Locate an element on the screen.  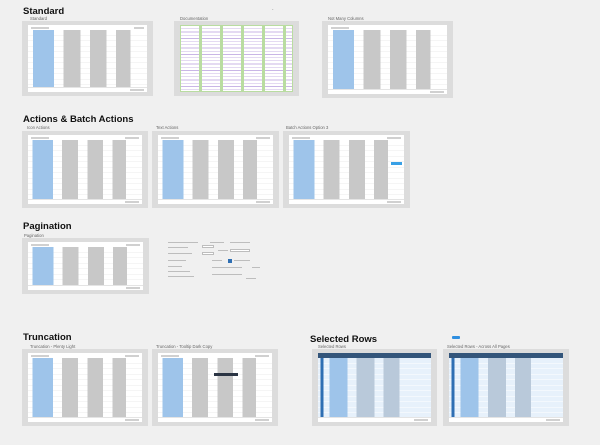
section-title-pagination: Pagination is located at coordinates (47, 226).